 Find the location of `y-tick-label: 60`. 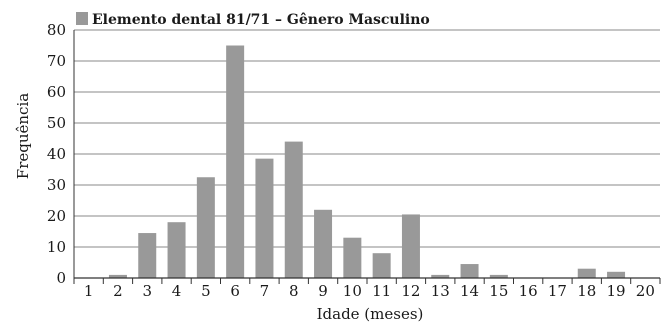

y-tick-label: 60 is located at coordinates (56, 92).